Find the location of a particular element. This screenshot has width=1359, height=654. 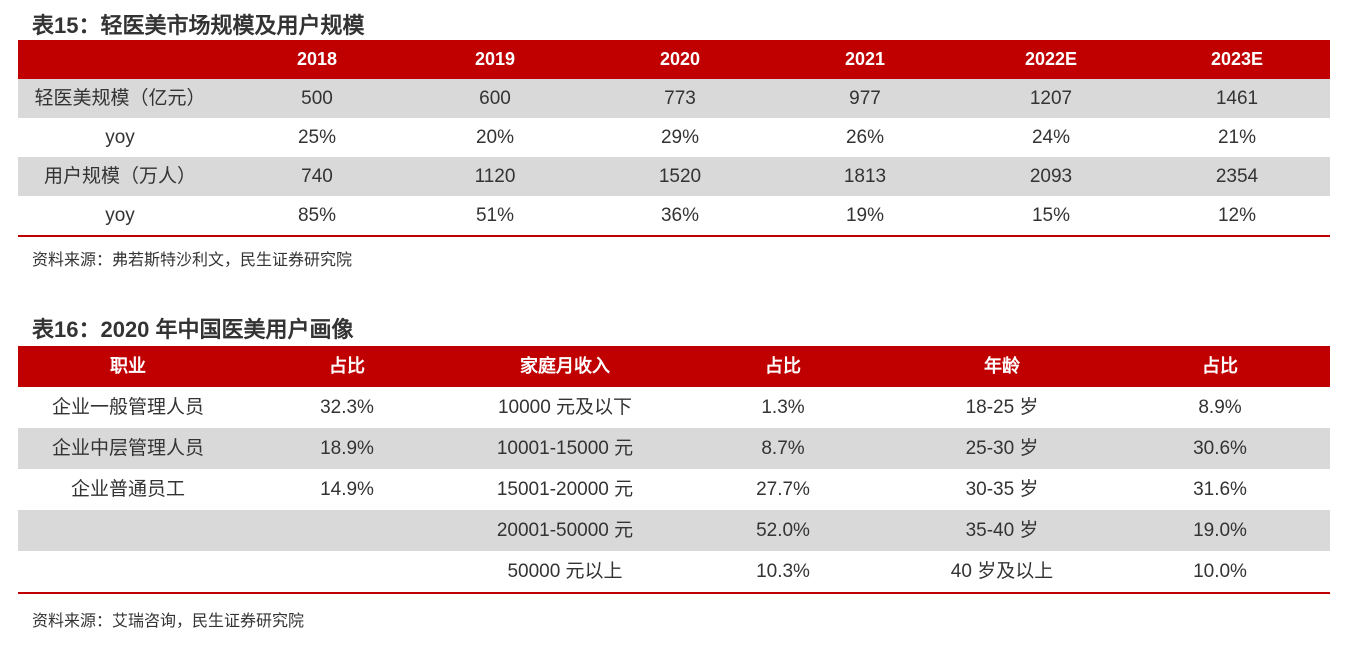

table-cell: 1207 is located at coordinates (1051, 98).